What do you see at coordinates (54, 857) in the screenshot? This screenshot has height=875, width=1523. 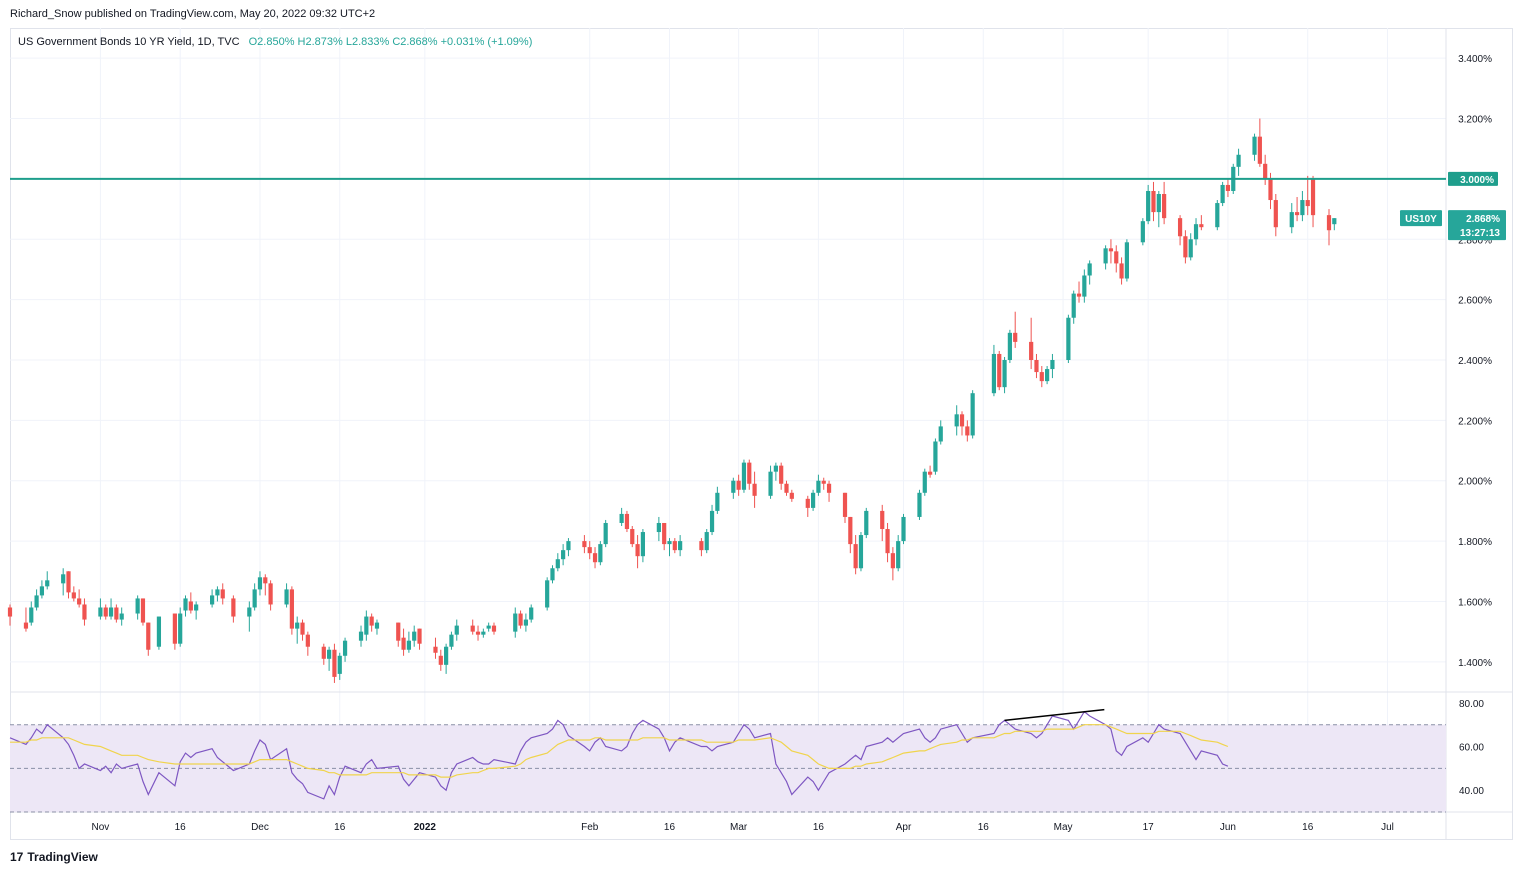 I see `tradingview-brand: 17 TradingView` at bounding box center [54, 857].